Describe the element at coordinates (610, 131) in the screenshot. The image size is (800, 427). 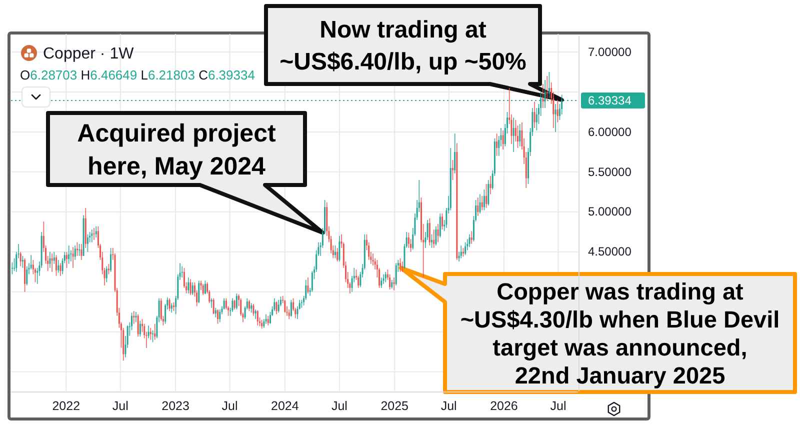
I see `y-tick-label: 6.00000` at that location.